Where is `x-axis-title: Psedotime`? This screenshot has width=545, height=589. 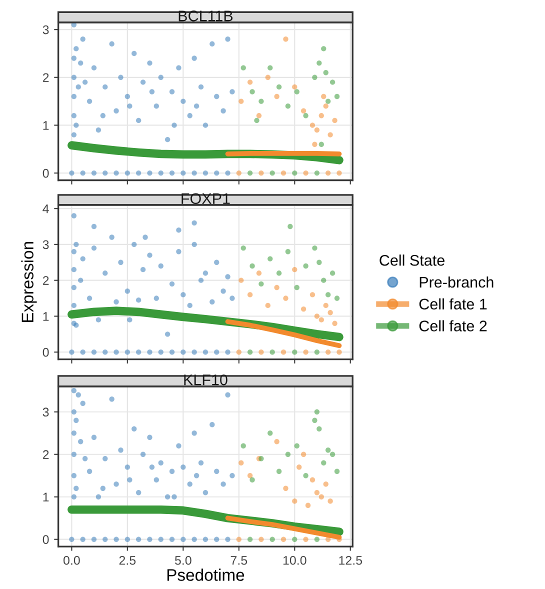 x-axis-title: Psedotime is located at coordinates (205, 574).